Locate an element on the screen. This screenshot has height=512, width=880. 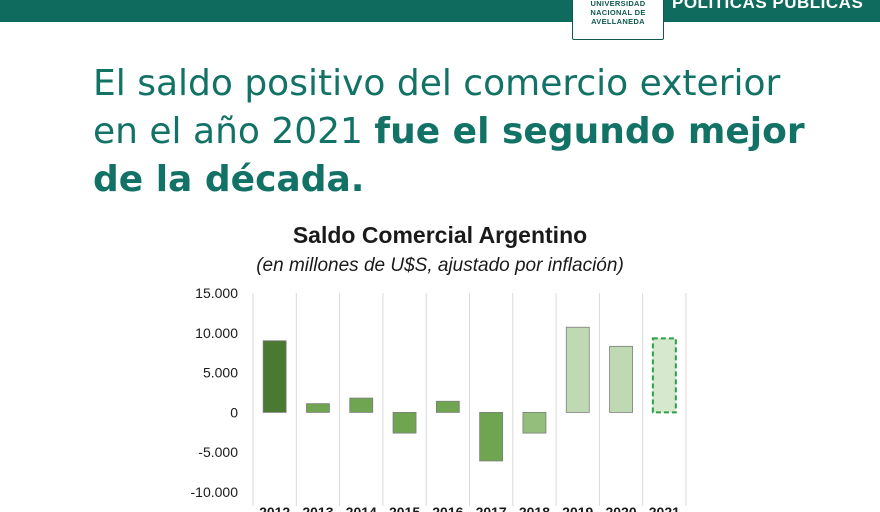
x-tick-label: 2015 is located at coordinates (404, 508).